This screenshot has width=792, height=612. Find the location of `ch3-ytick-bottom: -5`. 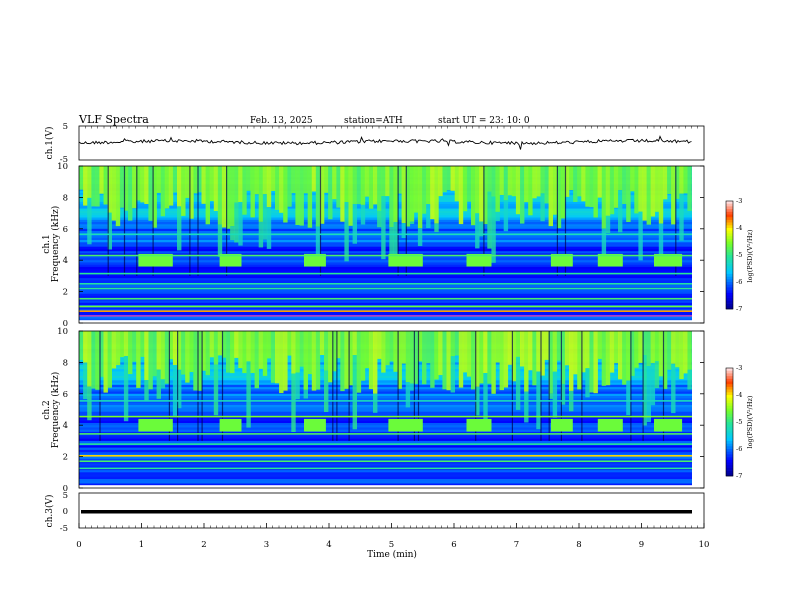

ch3-ytick-bottom: -5 is located at coordinates (64, 529).